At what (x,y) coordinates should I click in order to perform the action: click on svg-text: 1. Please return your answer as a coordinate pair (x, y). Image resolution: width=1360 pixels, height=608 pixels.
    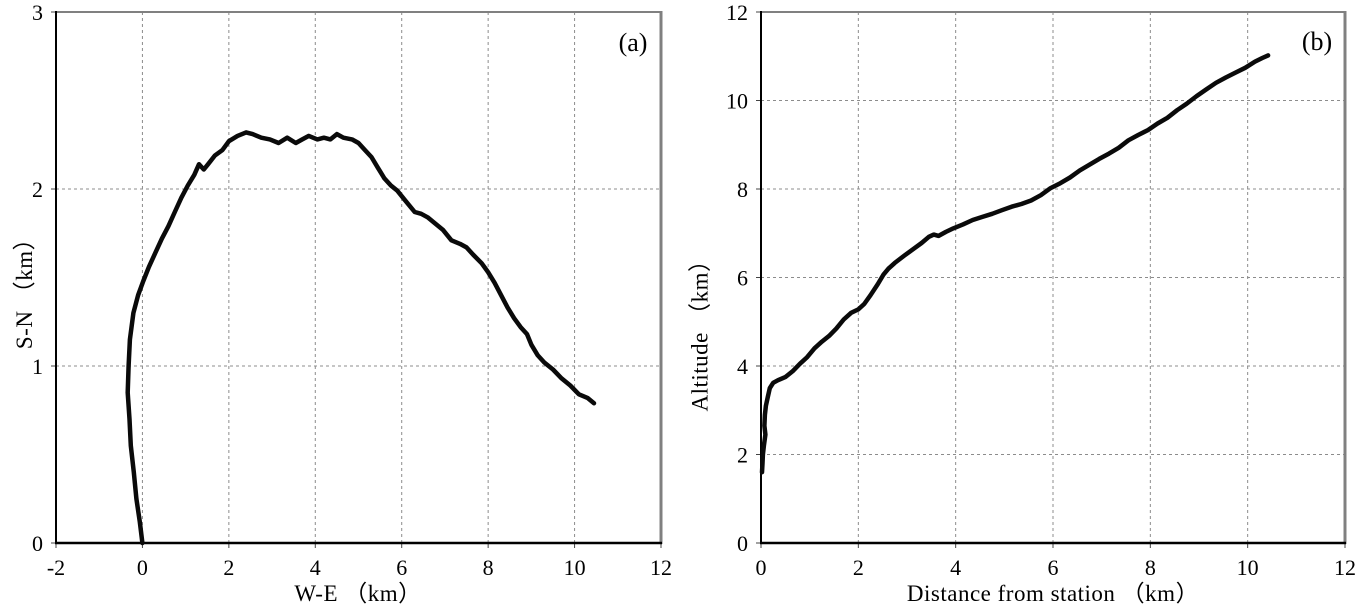
    Looking at the image, I should click on (37, 366).